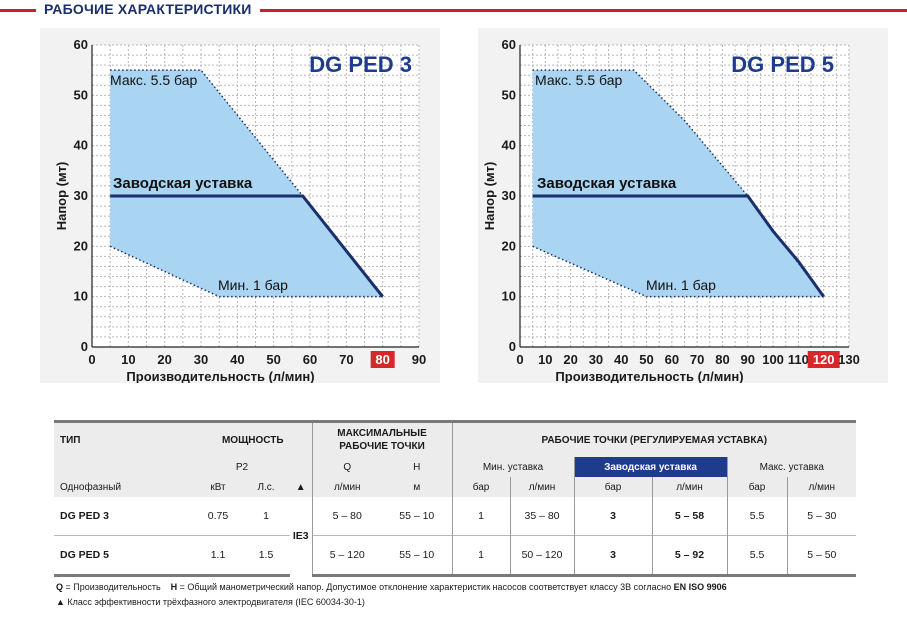 The image size is (907, 618). Describe the element at coordinates (300, 536) in the screenshot. I see `ie-class: IE3` at that location.